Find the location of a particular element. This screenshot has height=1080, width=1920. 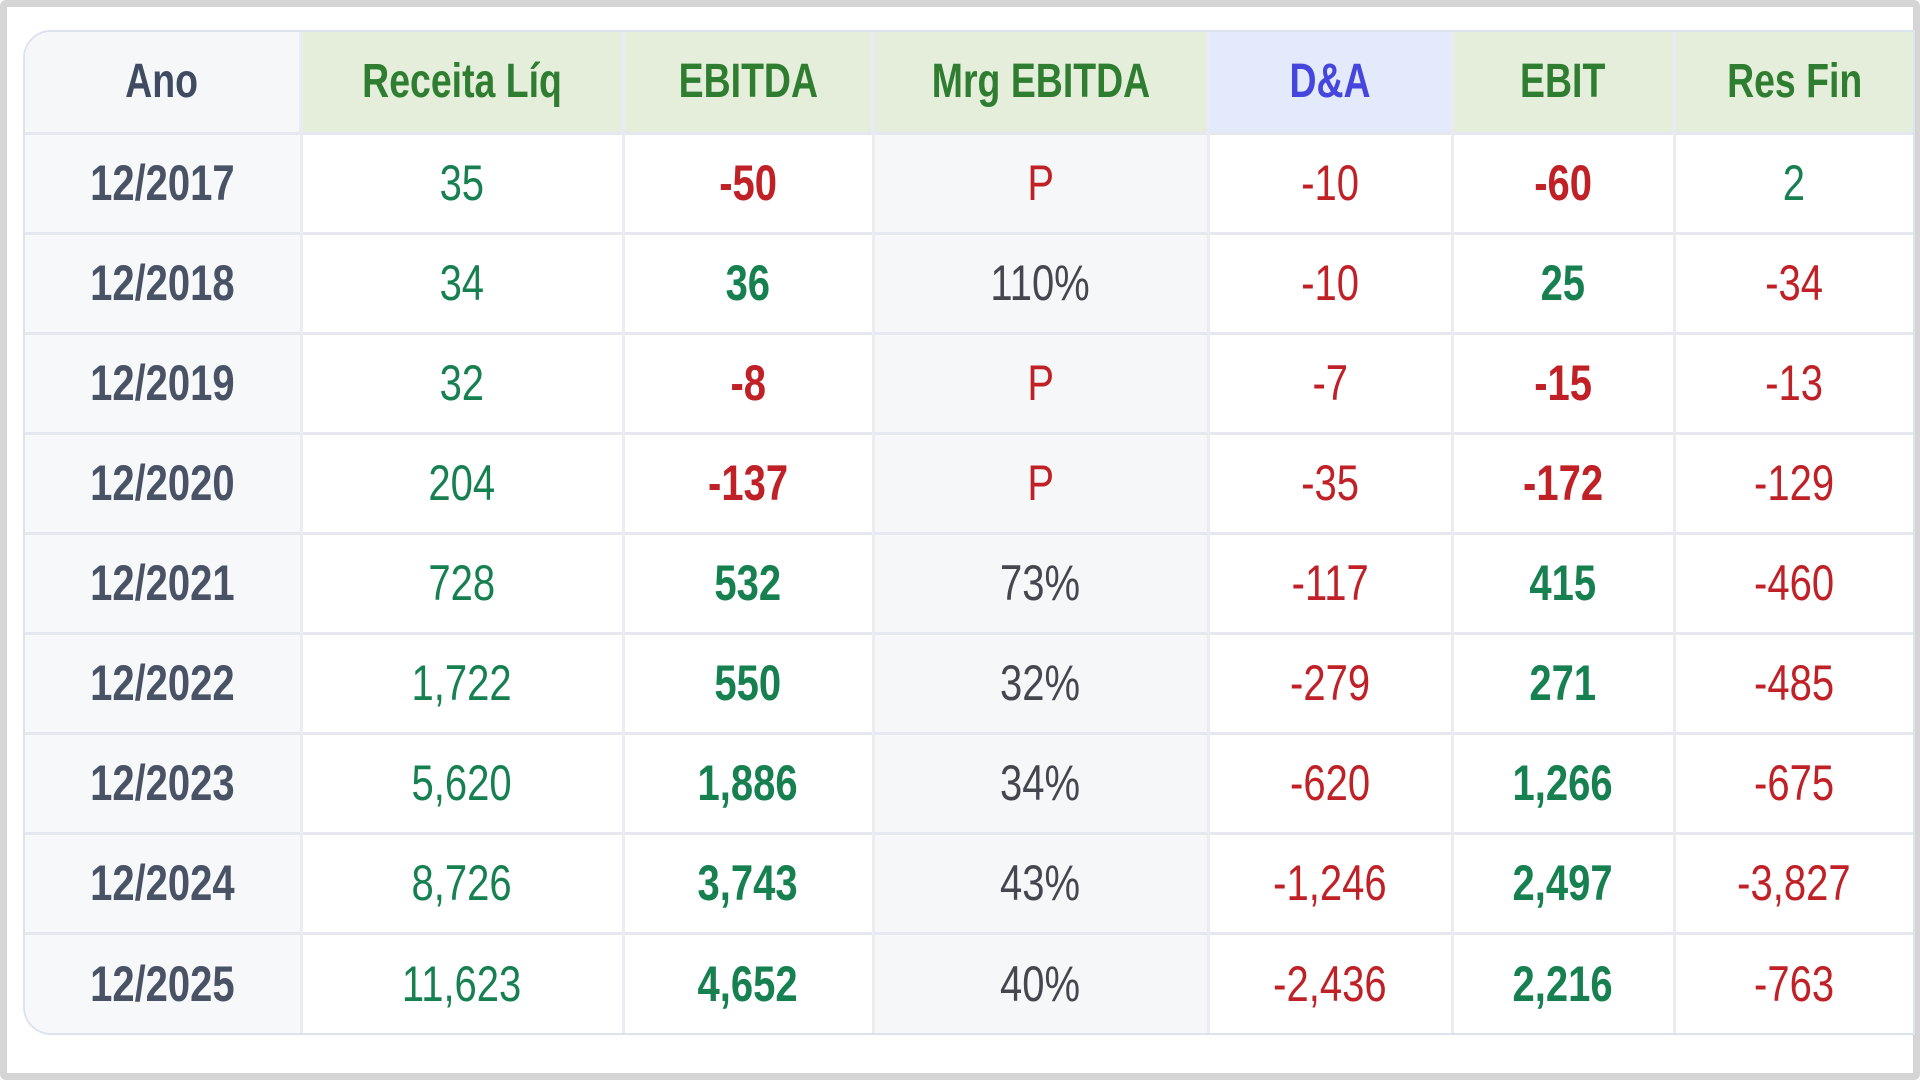

cell-ebitda: 550 is located at coordinates (747, 682).